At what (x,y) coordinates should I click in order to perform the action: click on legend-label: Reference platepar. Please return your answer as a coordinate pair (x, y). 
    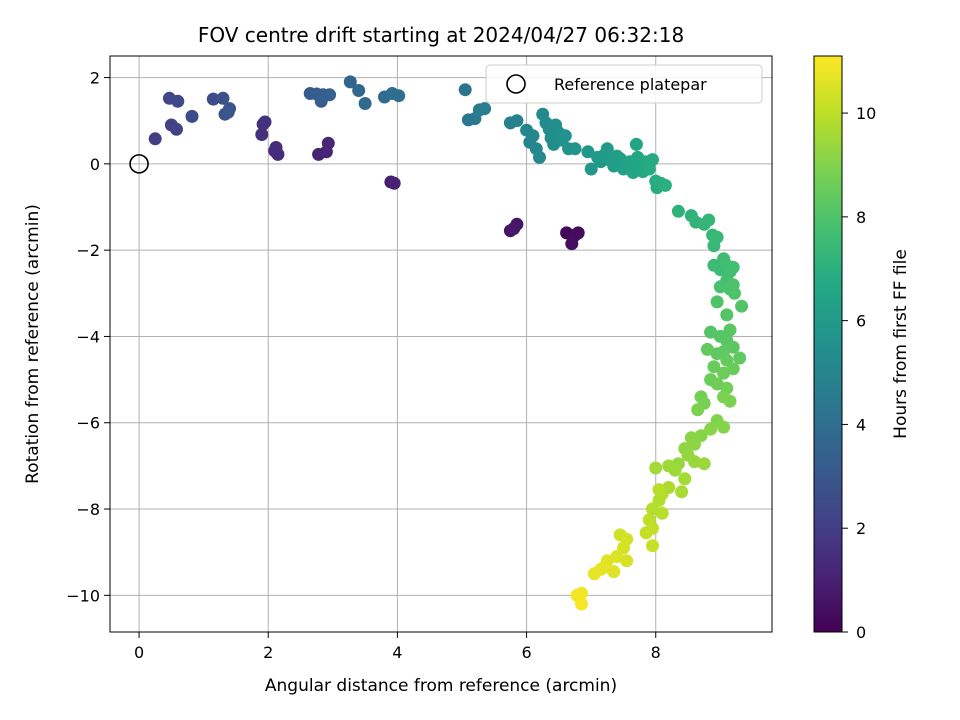
    Looking at the image, I should click on (630, 84).